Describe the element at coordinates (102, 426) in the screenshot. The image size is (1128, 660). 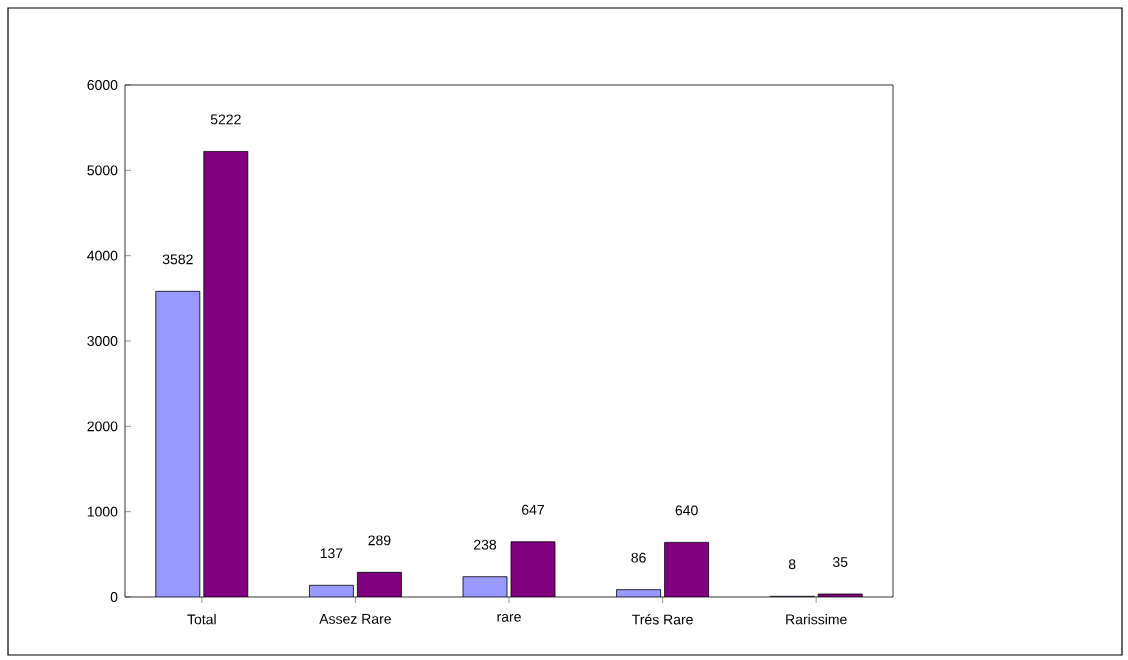
I see `y-tick-label: 2000` at that location.